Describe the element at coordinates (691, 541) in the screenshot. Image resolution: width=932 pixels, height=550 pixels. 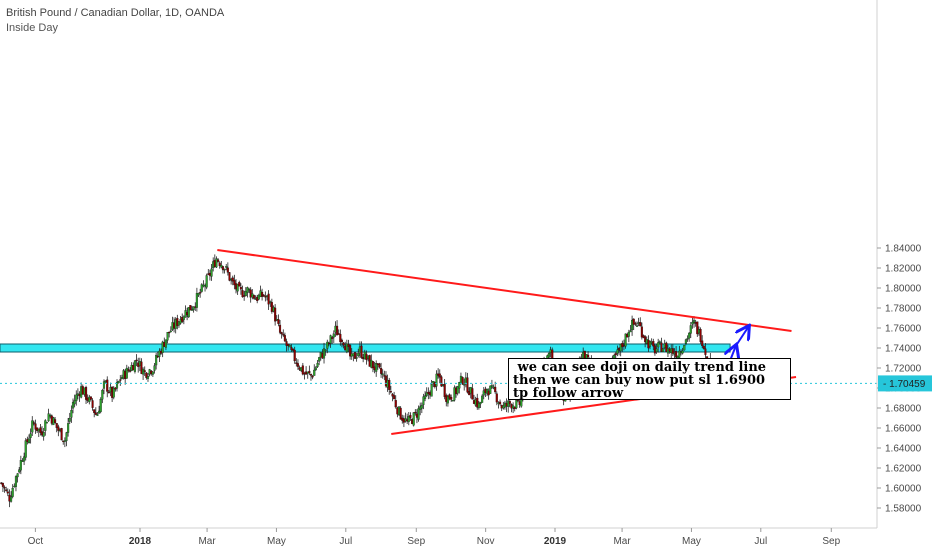
I see `x-tick-label: May` at that location.